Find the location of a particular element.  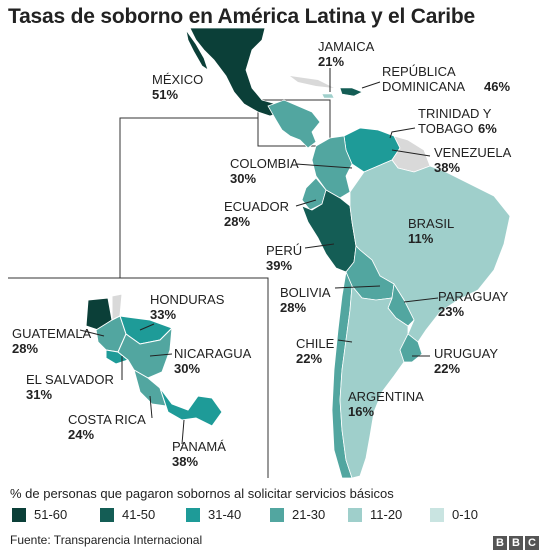

label-guatemala-pct: 28% is located at coordinates (25, 348).